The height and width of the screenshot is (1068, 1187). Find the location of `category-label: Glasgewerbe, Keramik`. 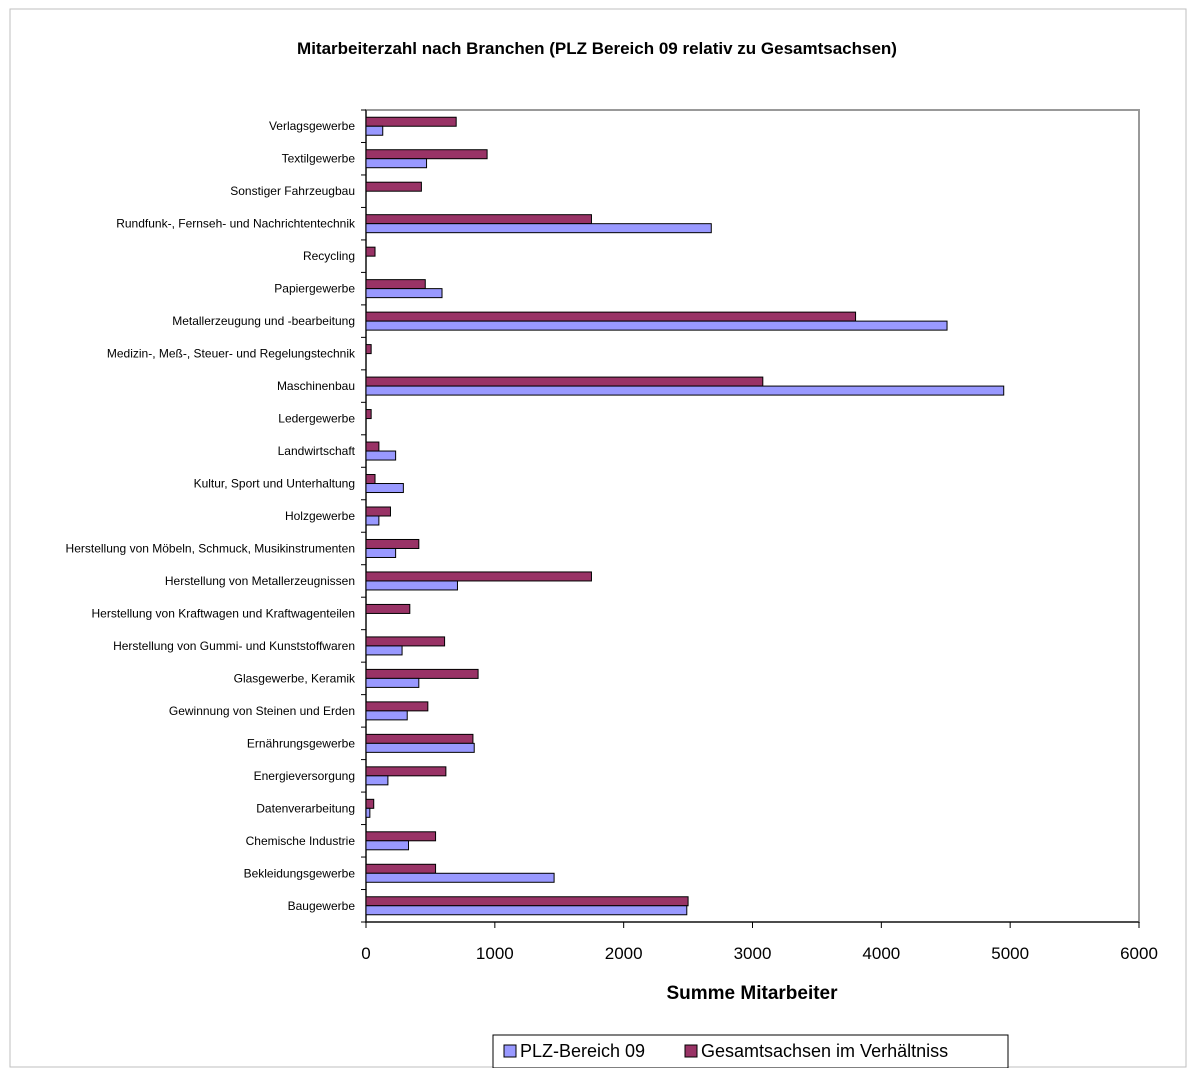

category-label: Glasgewerbe, Keramik is located at coordinates (295, 678).